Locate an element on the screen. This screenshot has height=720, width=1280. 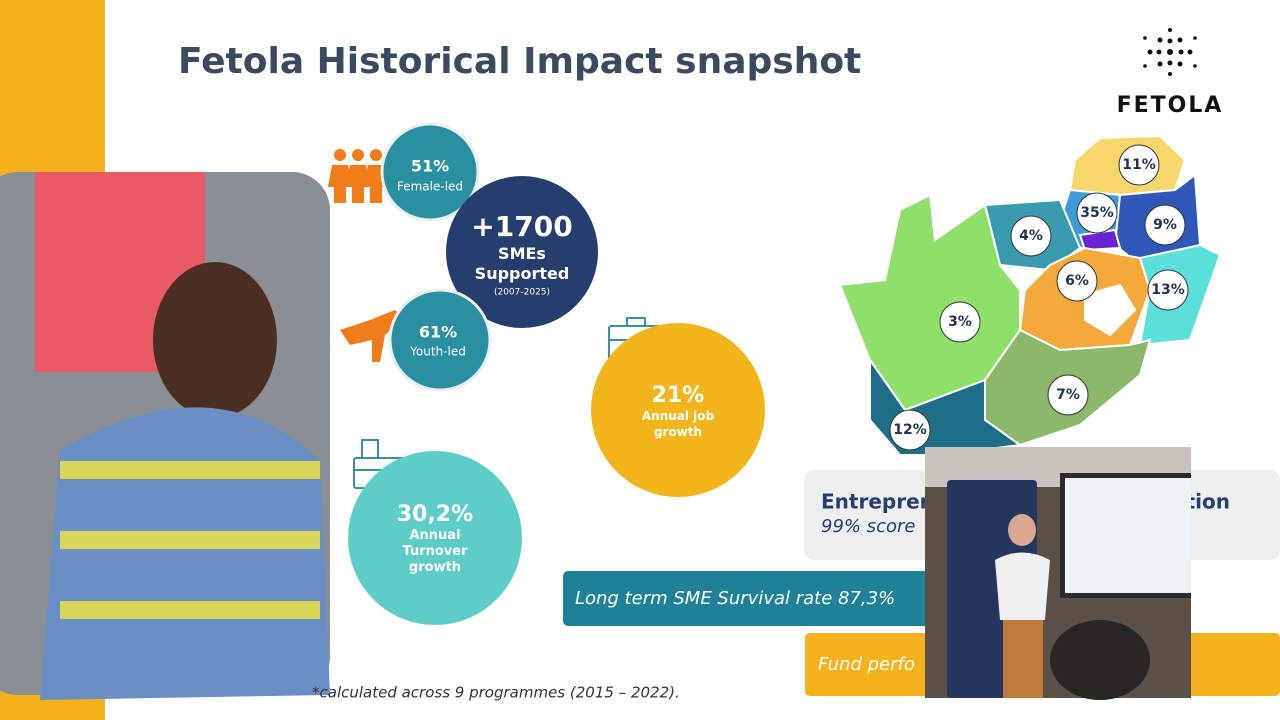
stat-label-box: Annual Turnover growth is located at coordinates (435, 551).